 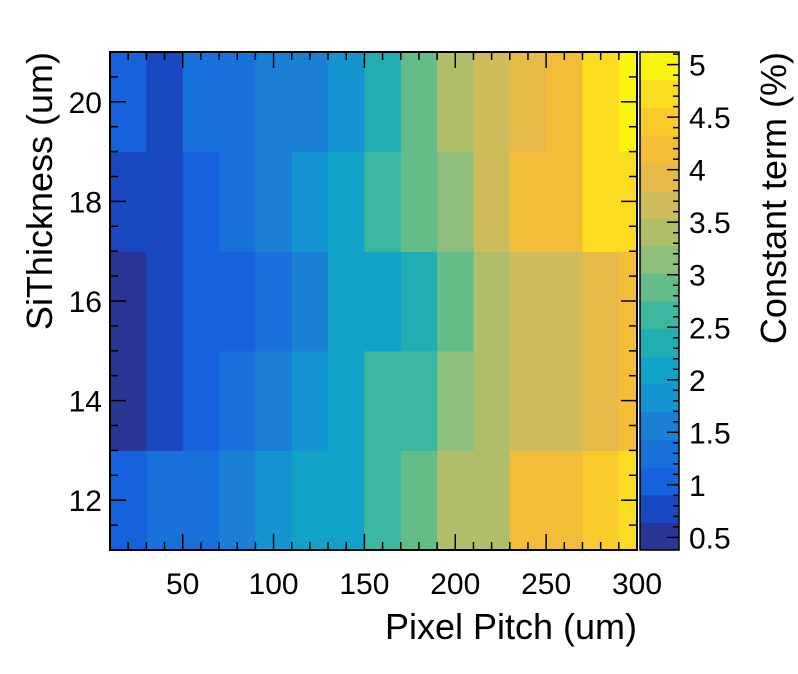 What do you see at coordinates (85, 202) in the screenshot?
I see `y-tick-label: 18` at bounding box center [85, 202].